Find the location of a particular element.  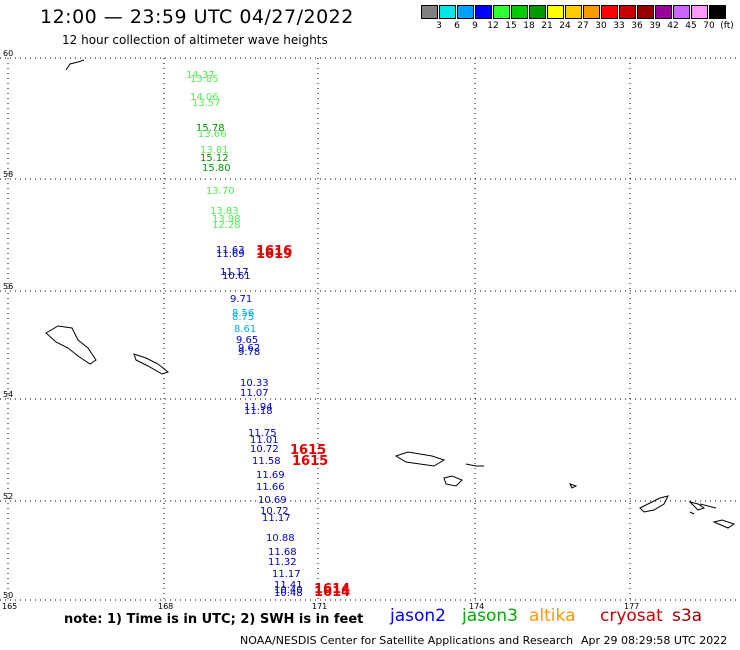

legend-label: 12 is located at coordinates (493, 26).